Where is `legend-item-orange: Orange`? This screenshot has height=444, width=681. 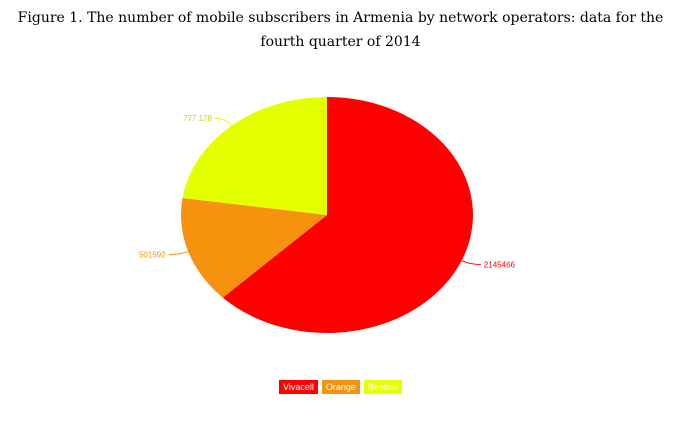
legend-item-orange: Orange is located at coordinates (340, 387).